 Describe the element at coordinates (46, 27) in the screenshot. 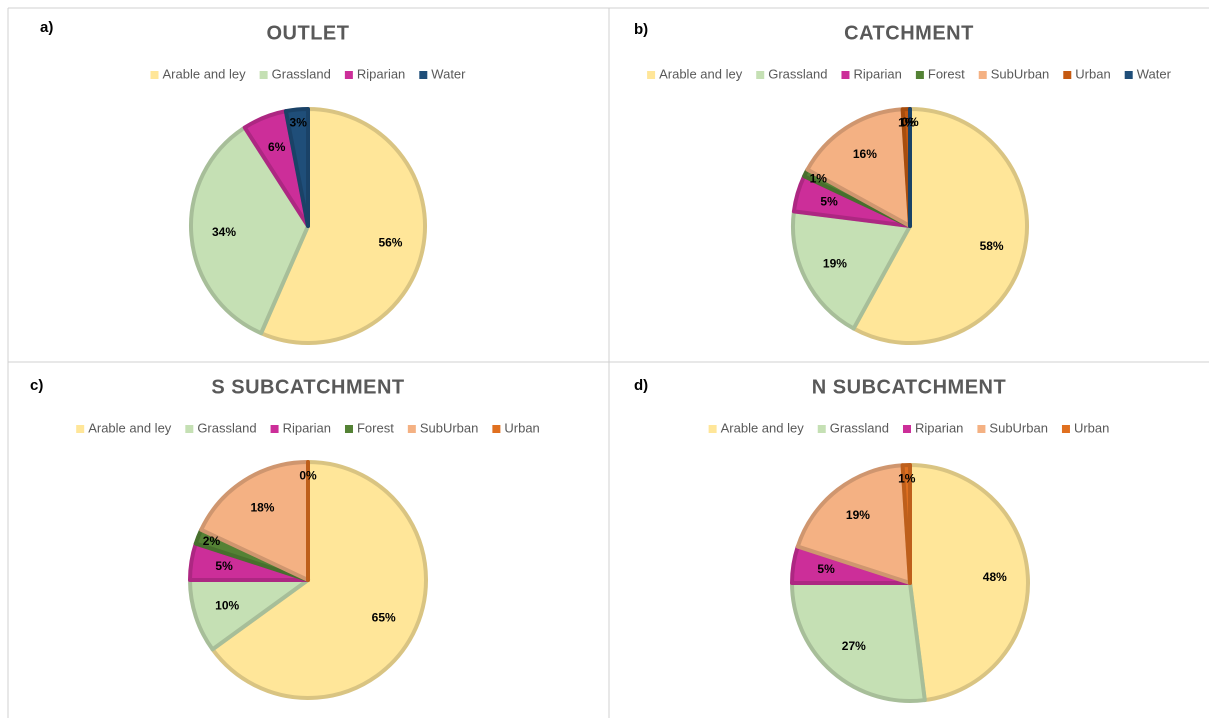

I see `panel-label: a)` at that location.